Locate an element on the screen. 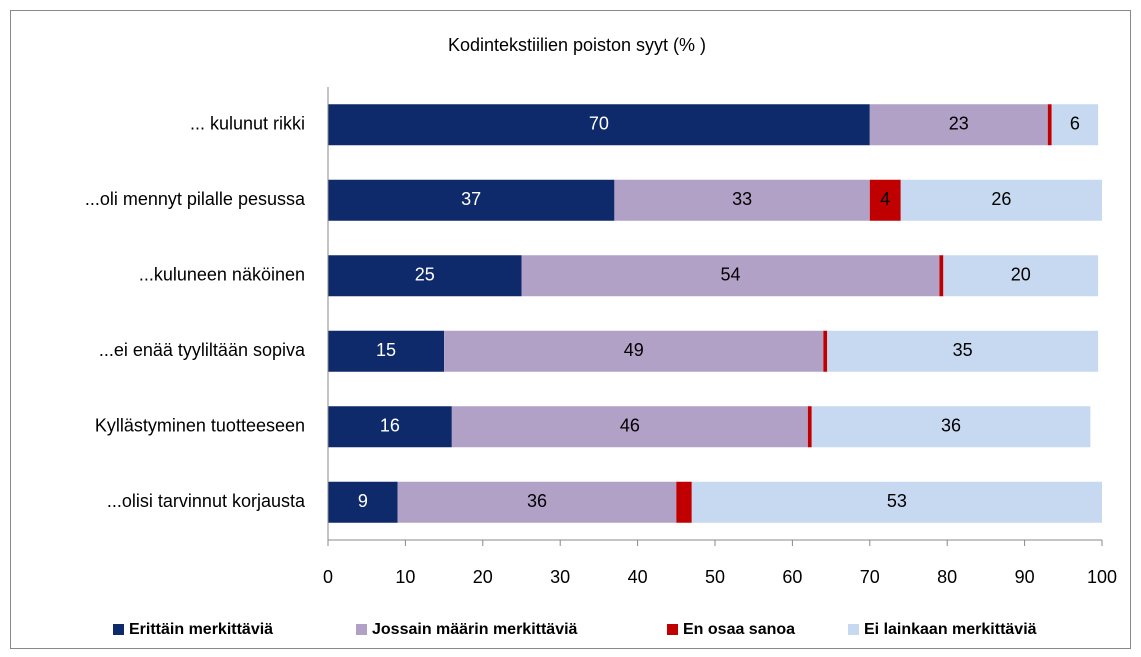 Image resolution: width=1141 pixels, height=657 pixels. legend-label: Jossain määrin merkittäviä is located at coordinates (475, 629).